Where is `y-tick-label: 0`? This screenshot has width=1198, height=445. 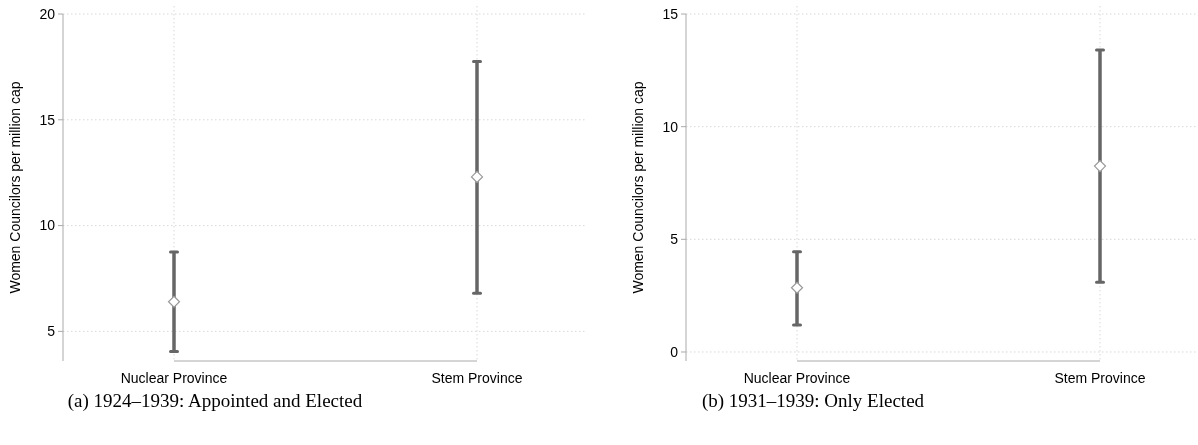 y-tick-label: 0 is located at coordinates (674, 351).